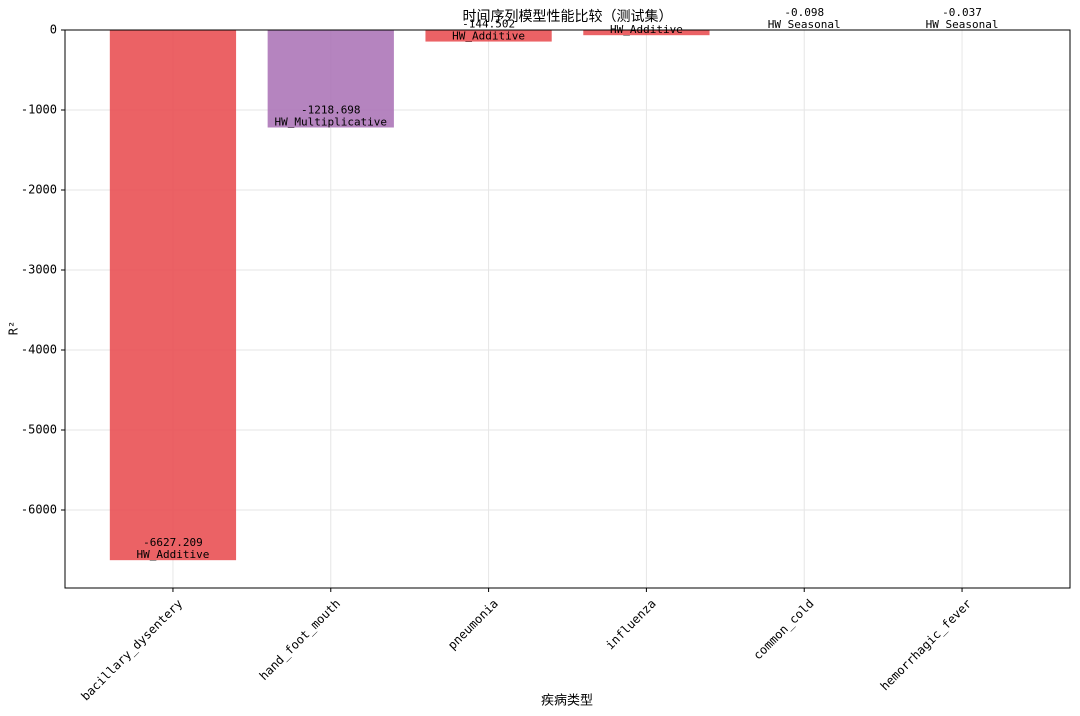 This screenshot has height=716, width=1080. What do you see at coordinates (39, 430) in the screenshot?
I see `y-tick-label: -5000` at bounding box center [39, 430].